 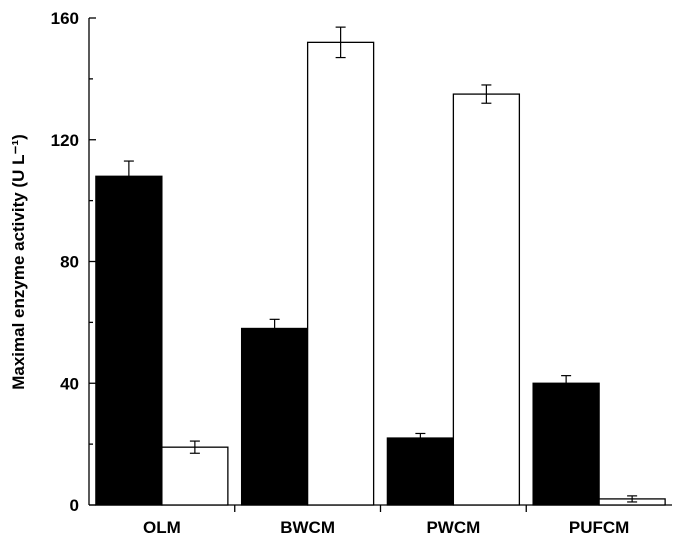 What do you see at coordinates (162, 527) in the screenshot?
I see `x-category-label: OLM` at bounding box center [162, 527].